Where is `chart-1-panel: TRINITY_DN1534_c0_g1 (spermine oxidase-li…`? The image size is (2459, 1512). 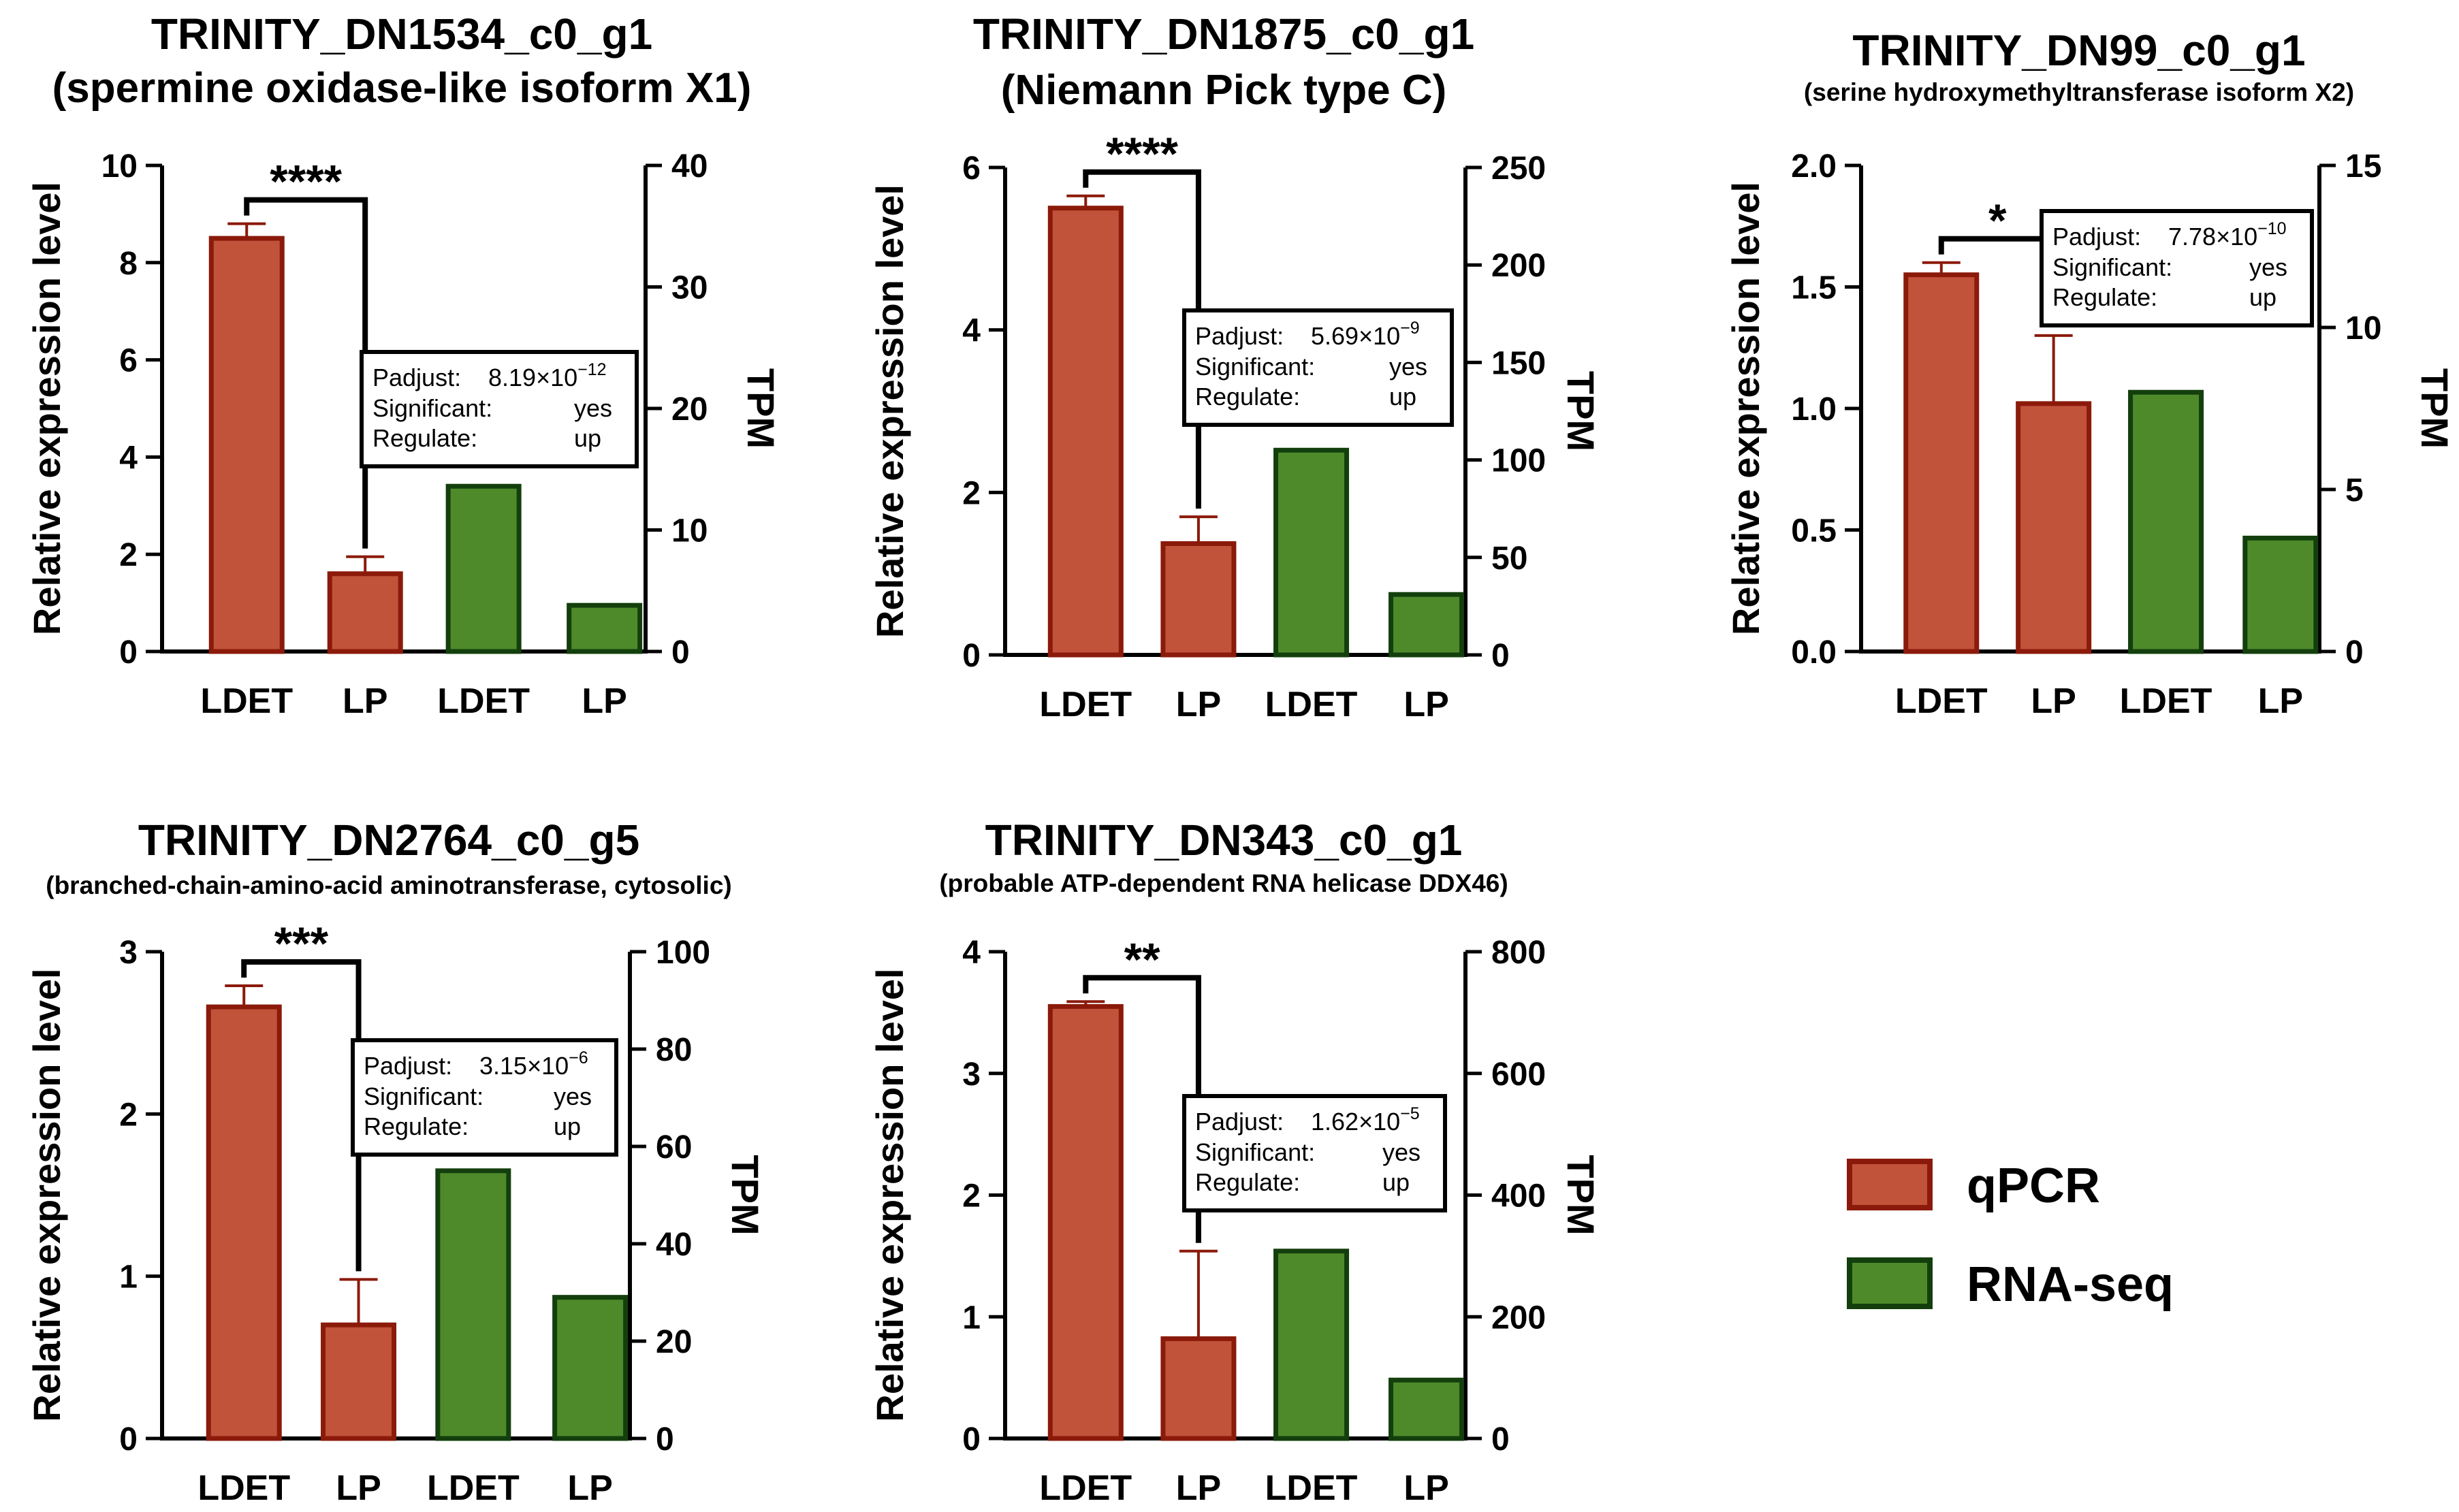
chart-1-panel: TRINITY_DN1534_c0_g1 (spermine oxidase-li… is located at coordinates (403, 365).